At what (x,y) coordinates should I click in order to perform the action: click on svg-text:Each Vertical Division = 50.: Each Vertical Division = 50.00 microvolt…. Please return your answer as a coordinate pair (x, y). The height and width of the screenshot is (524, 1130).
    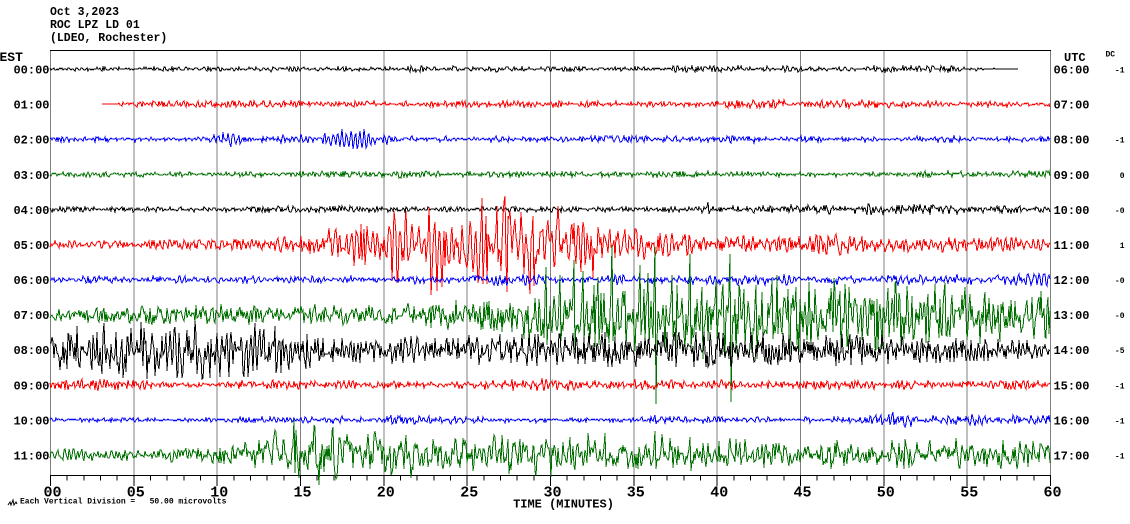
    Looking at the image, I should click on (123, 502).